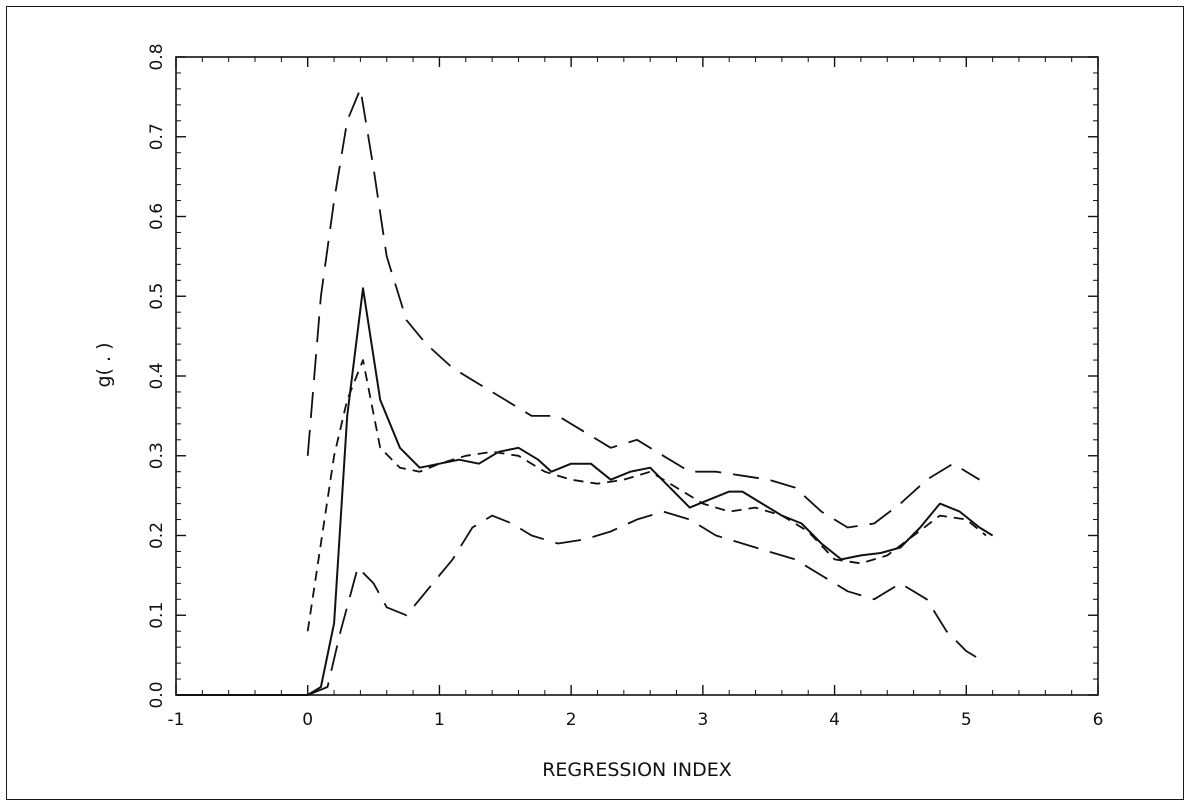 The width and height of the screenshot is (1197, 808). Describe the element at coordinates (157, 455) in the screenshot. I see `y-tick-label: 0.3` at that location.